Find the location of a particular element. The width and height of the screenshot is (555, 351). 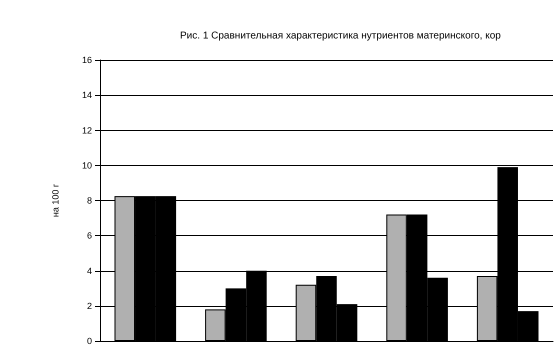

y-tick-label: 14 is located at coordinates (87, 95).